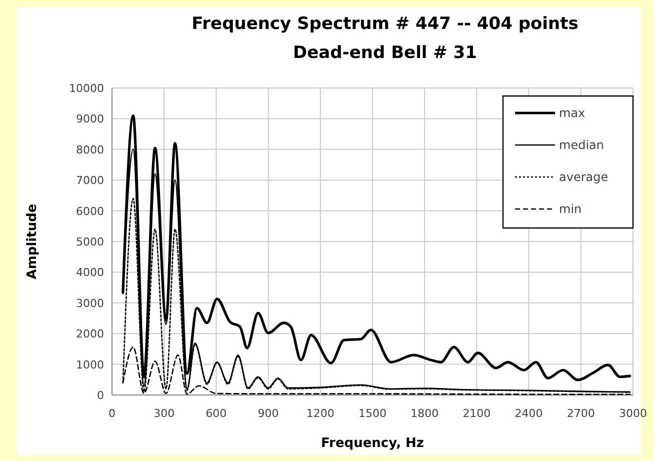 The image size is (654, 461). What do you see at coordinates (580, 413) in the screenshot?
I see `x-tick-label: 2700` at bounding box center [580, 413].